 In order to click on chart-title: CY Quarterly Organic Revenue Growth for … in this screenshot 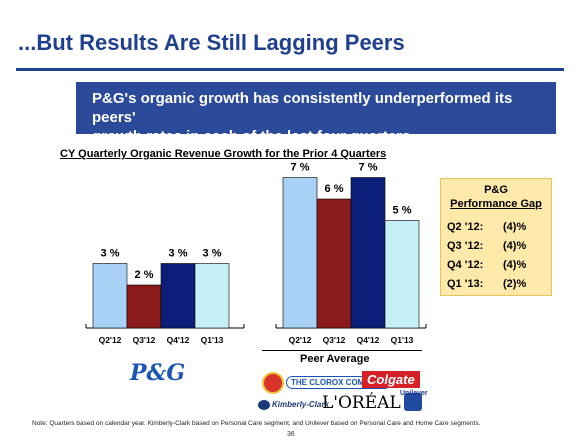, I will do `click(223, 154)`.